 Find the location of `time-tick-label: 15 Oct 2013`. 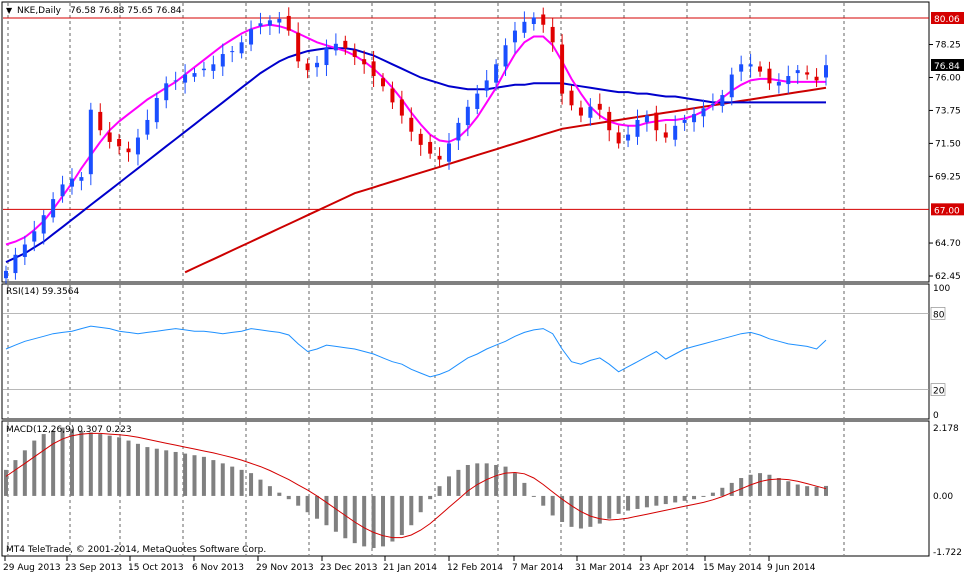

time-tick-label: 15 Oct 2013 is located at coordinates (156, 568).